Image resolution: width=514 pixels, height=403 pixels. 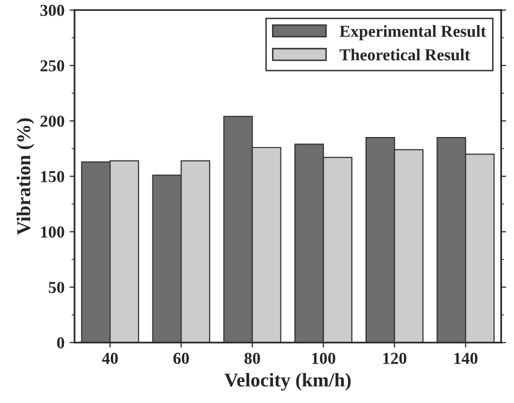 What do you see at coordinates (52, 176) in the screenshot?
I see `y-tick-label: 150` at bounding box center [52, 176].